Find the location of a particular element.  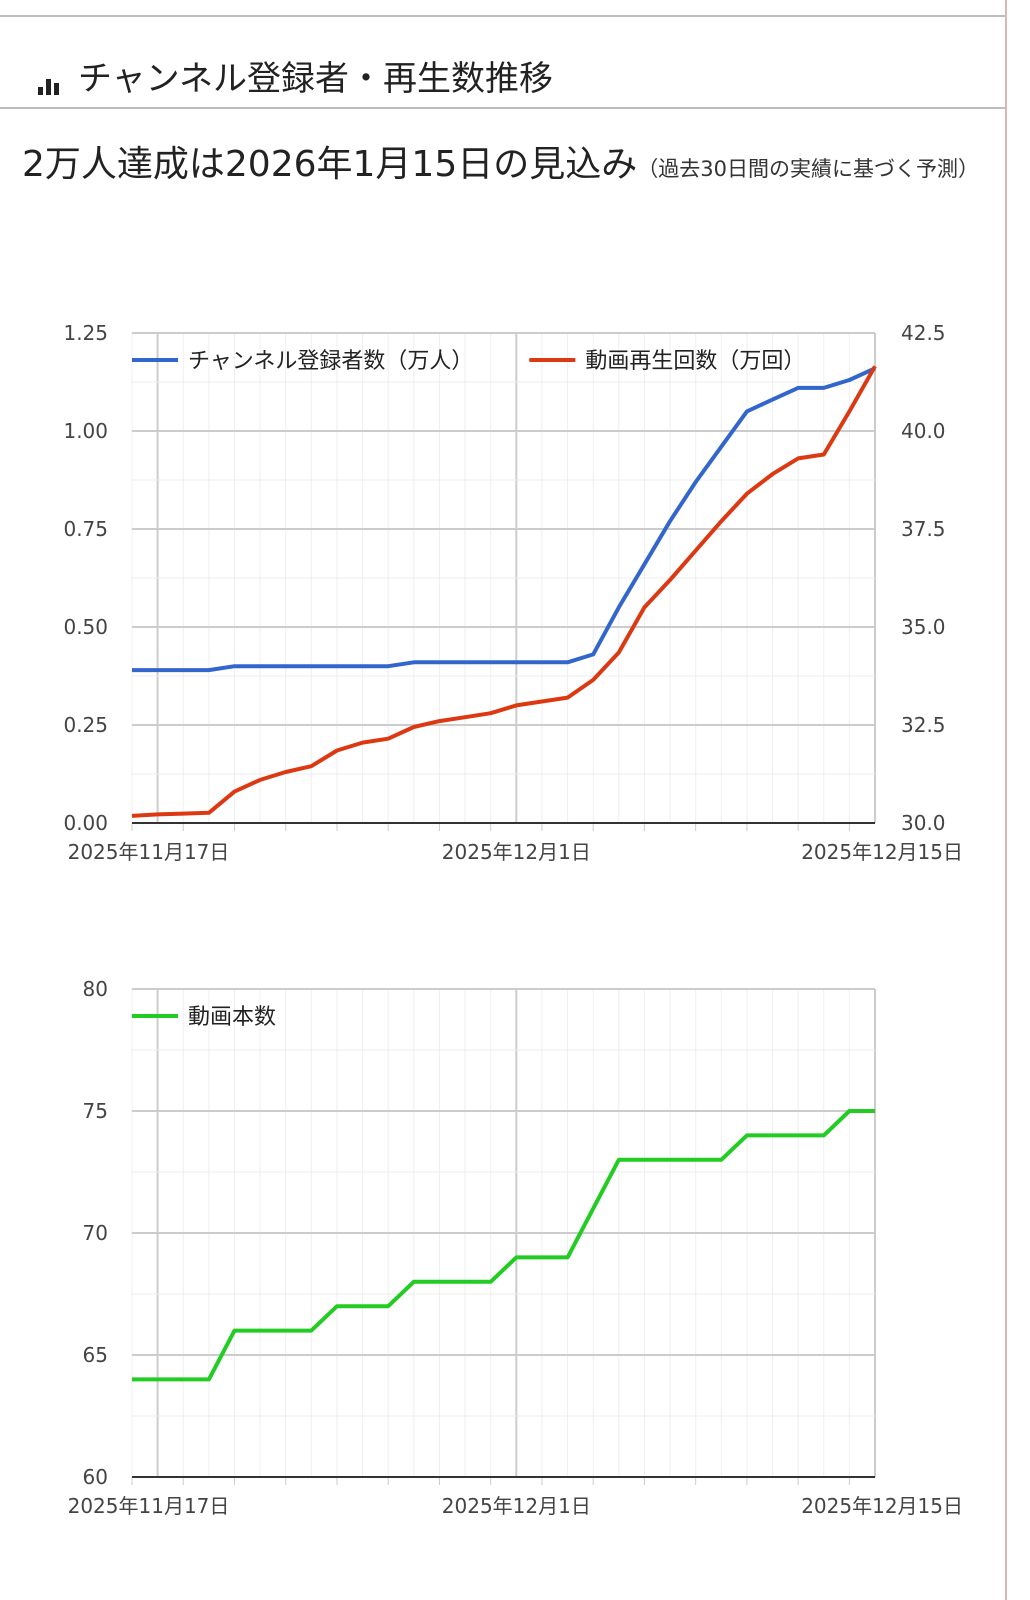

y-tick-label: 0.25 is located at coordinates (85, 725).